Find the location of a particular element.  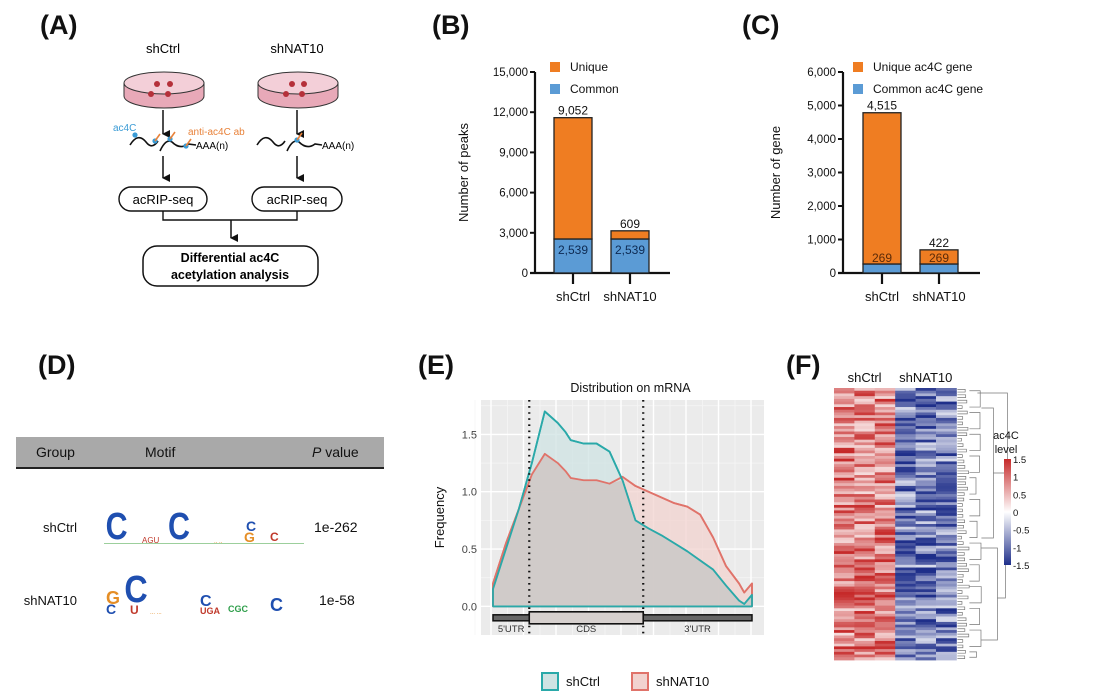

panel-label-d: (D) is located at coordinates (57, 365).